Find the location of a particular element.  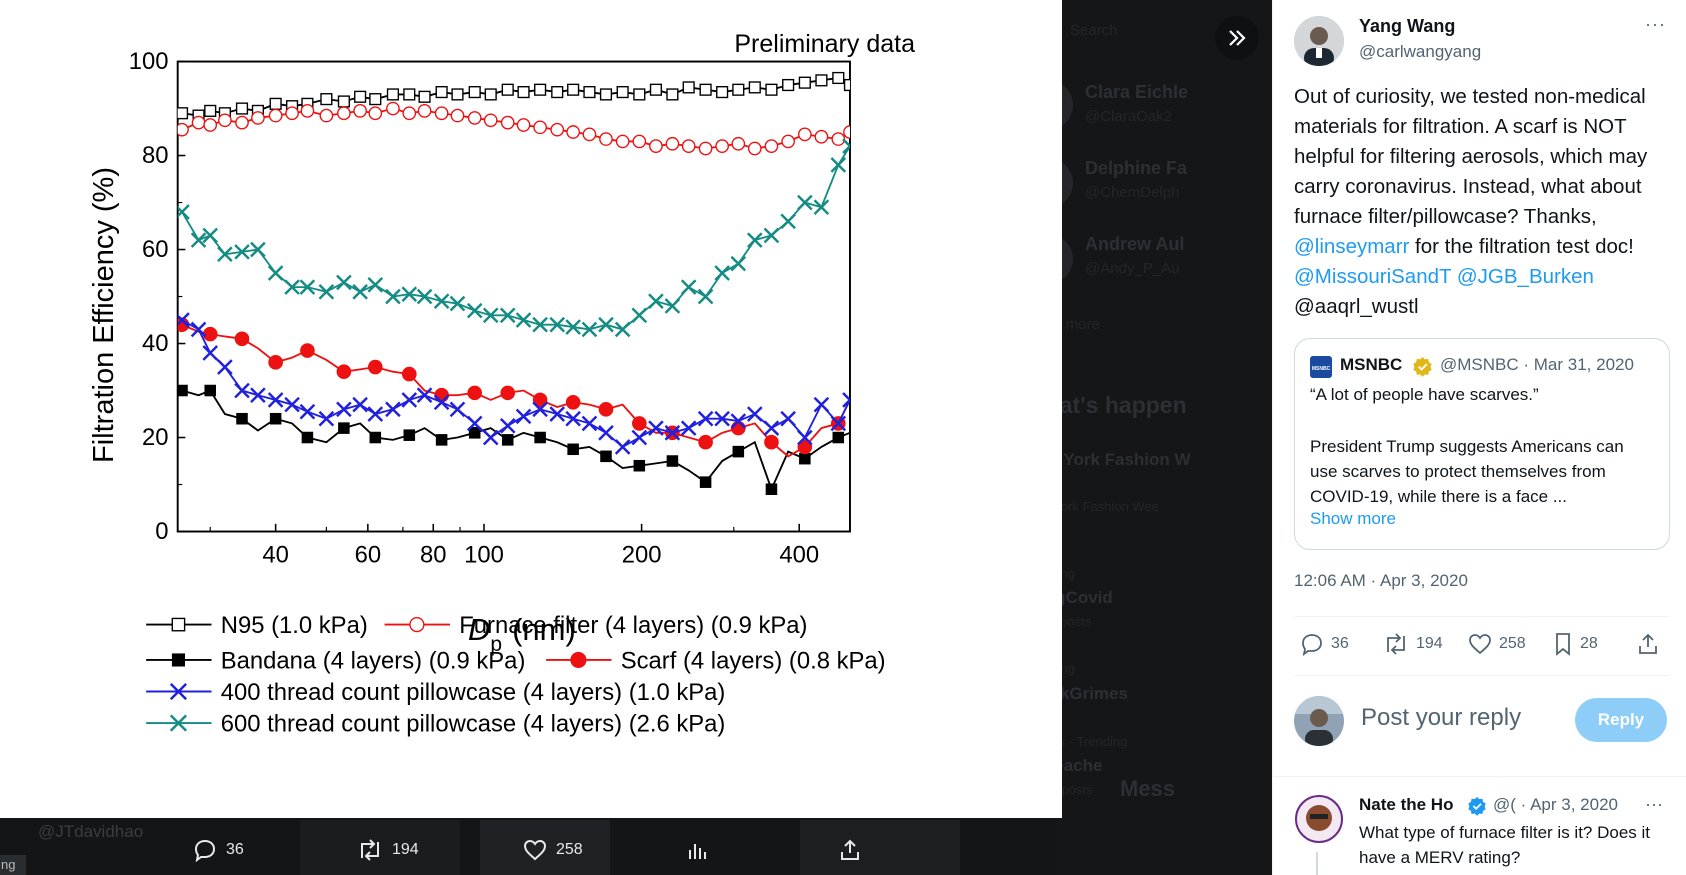

tweet-text-segment: @aaqrl_wustl is located at coordinates (1356, 306).